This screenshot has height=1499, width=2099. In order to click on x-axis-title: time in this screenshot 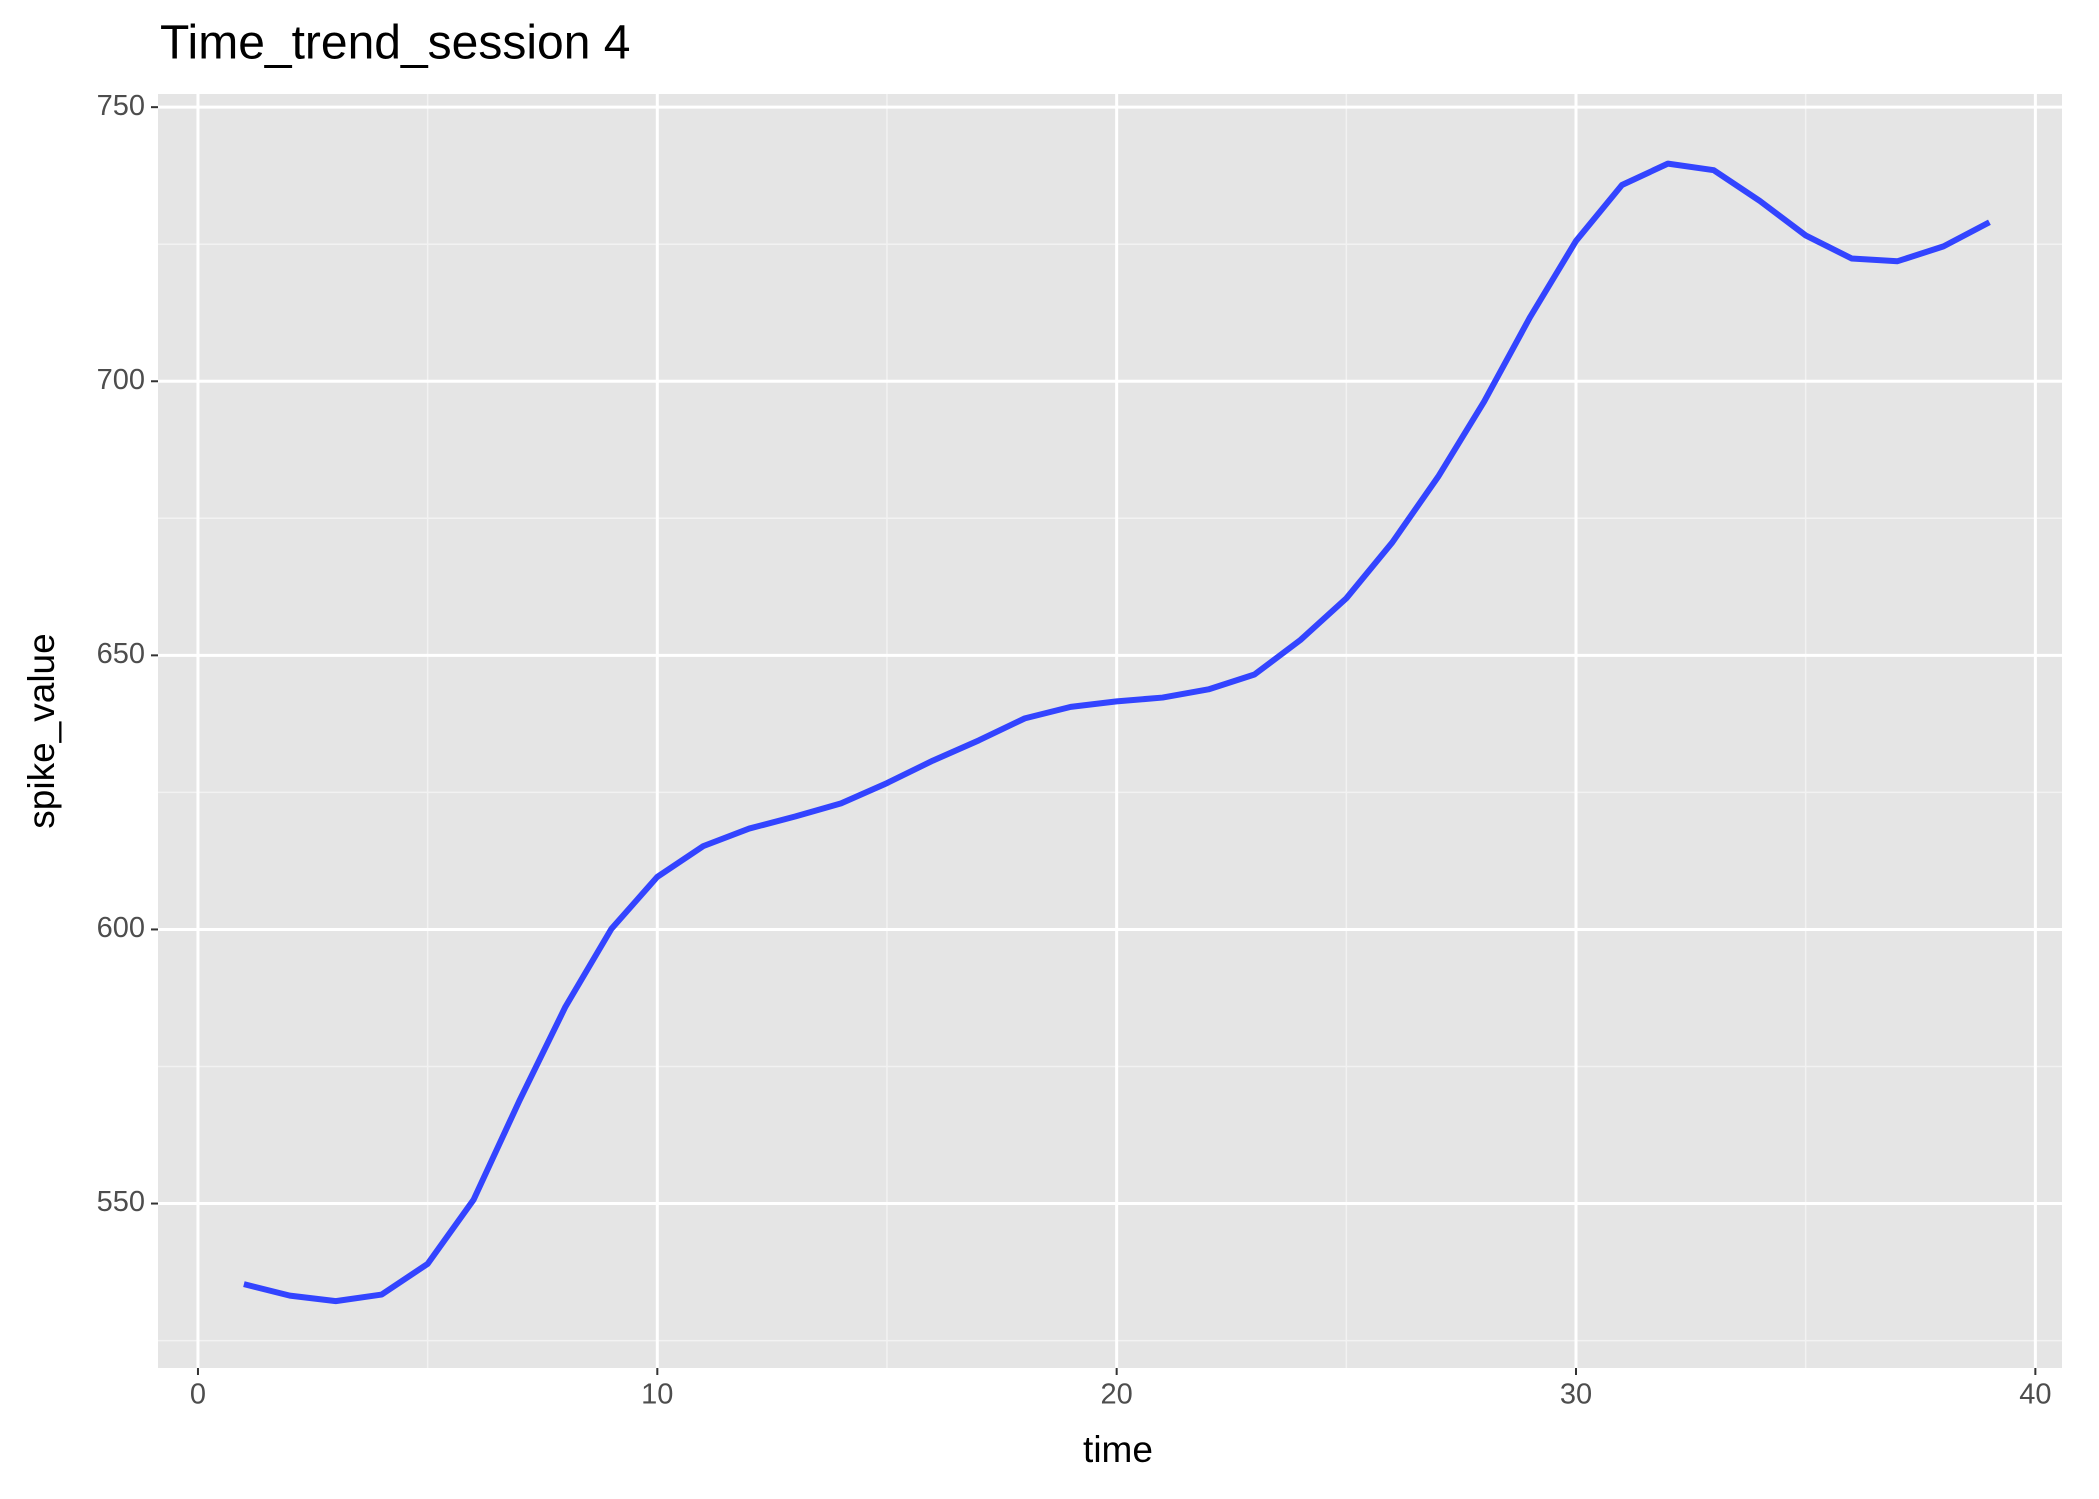, I will do `click(1118, 1449)`.